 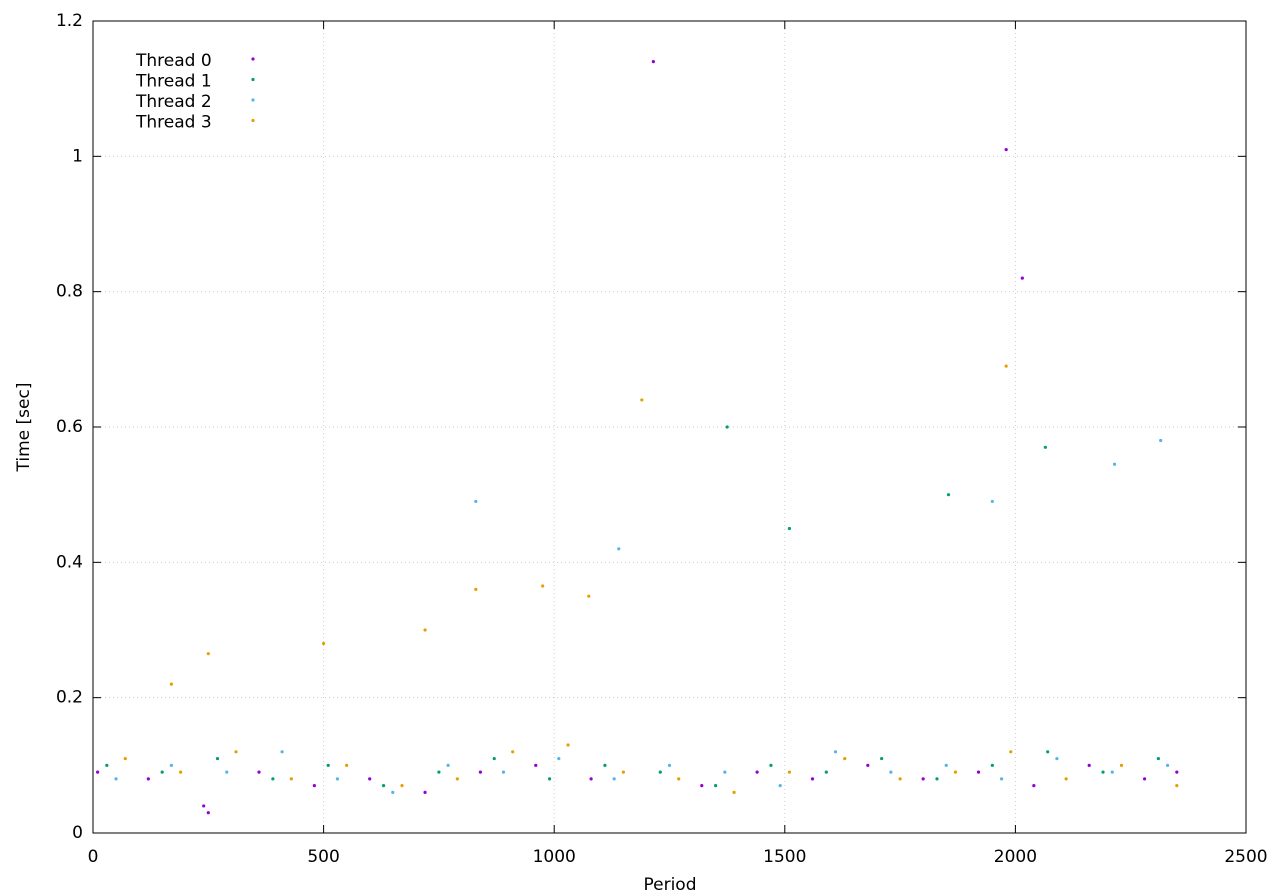 I want to click on x-axis-label: Period, so click(x=669, y=885).